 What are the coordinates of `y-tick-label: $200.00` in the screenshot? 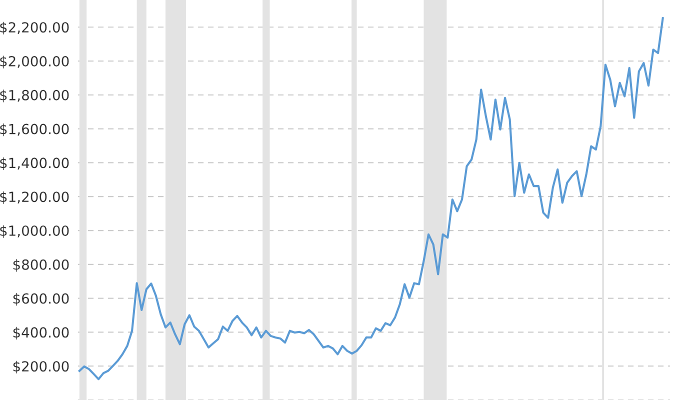 It's located at (41, 367).